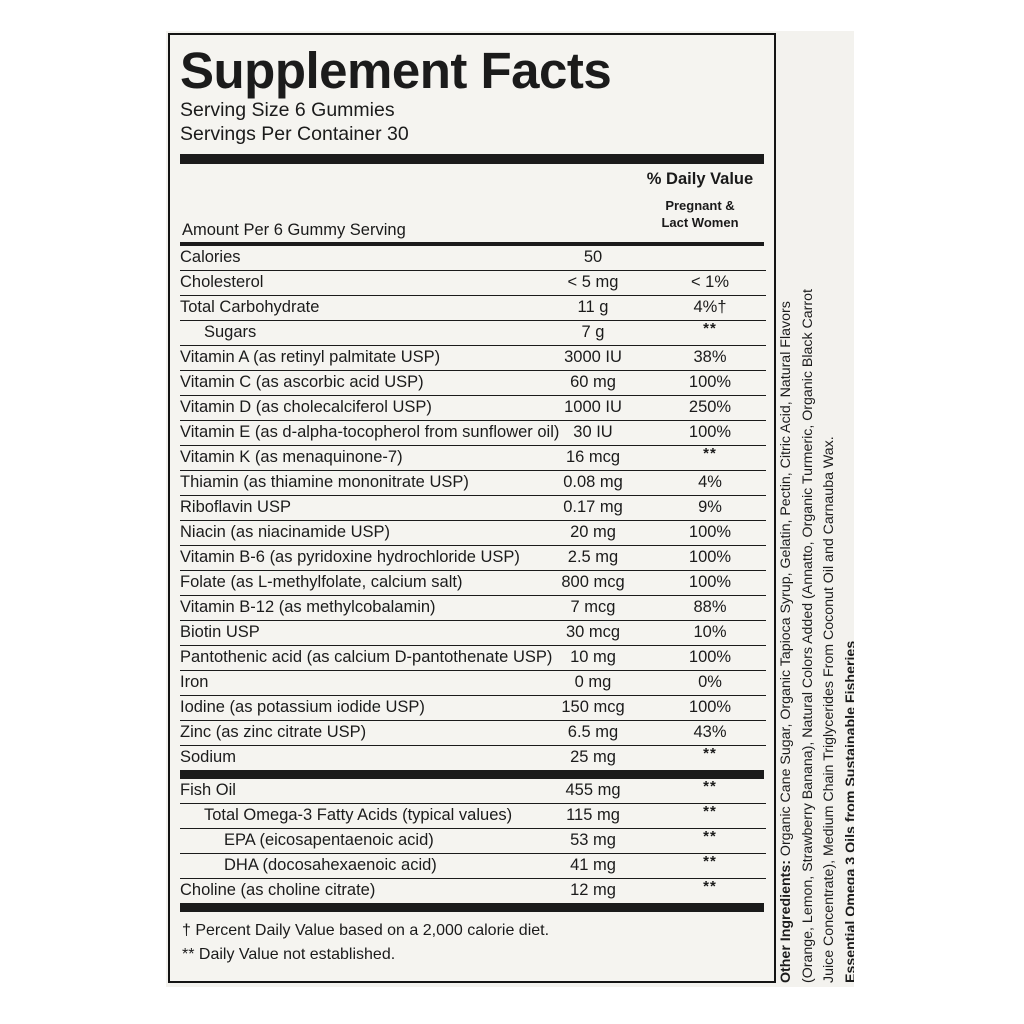 Image resolution: width=1024 pixels, height=1024 pixels. What do you see at coordinates (356, 508) in the screenshot?
I see `nutrient-name: Riboflavin USP` at bounding box center [356, 508].